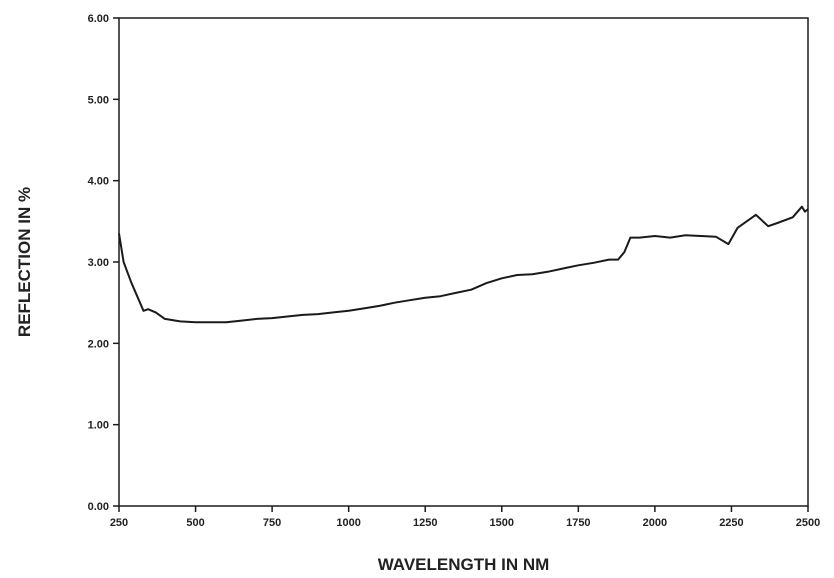  I want to click on x-tick-label: 1250, so click(425, 523).